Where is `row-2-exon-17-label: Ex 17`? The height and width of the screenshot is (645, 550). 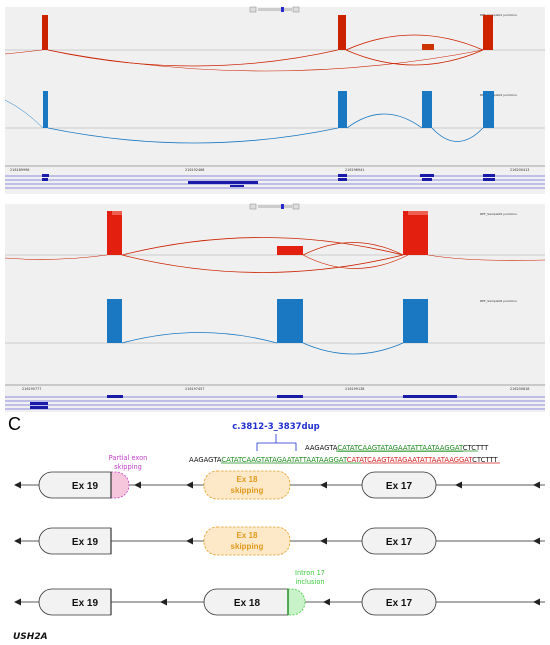 row-2-exon-17-label: Ex 17 is located at coordinates (399, 542).